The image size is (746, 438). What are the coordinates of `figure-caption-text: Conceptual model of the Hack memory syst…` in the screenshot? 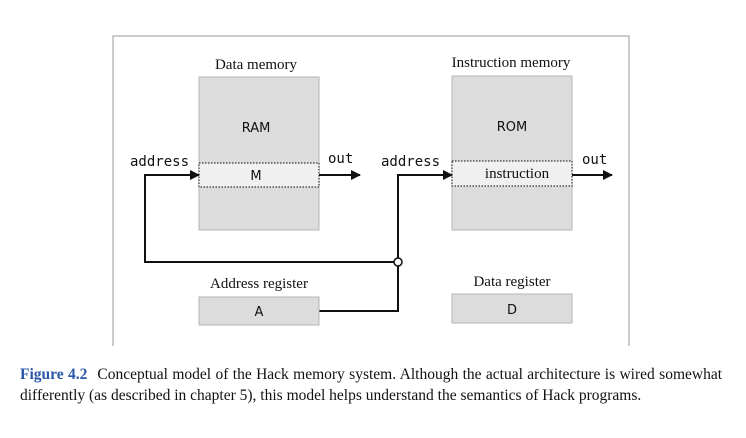 It's located at (371, 385).